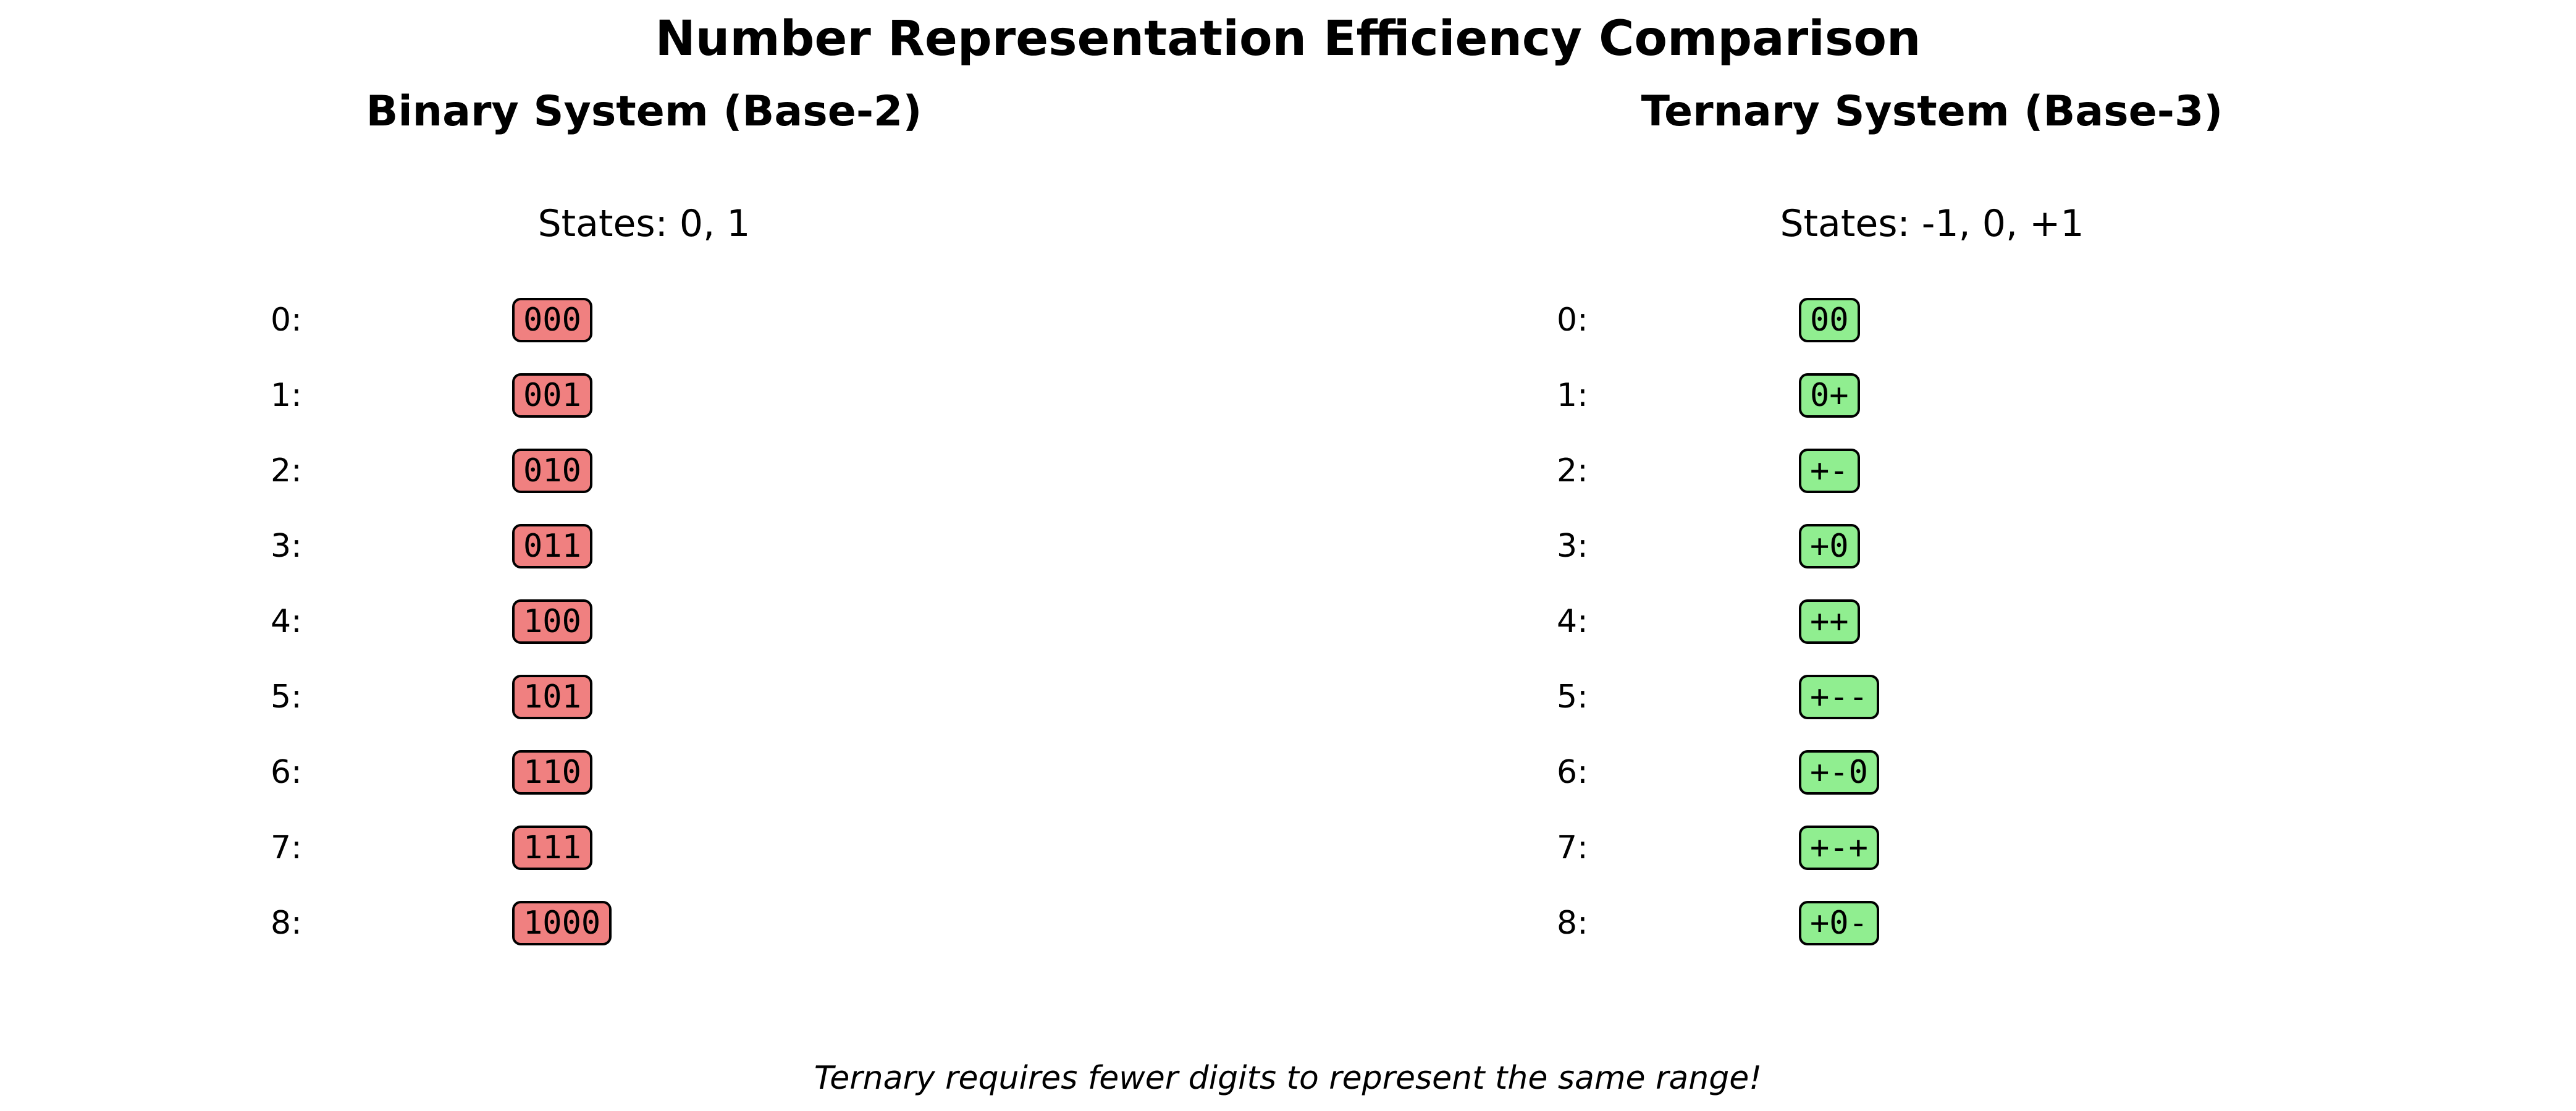 Image resolution: width=2576 pixels, height=1111 pixels. Describe the element at coordinates (552, 546) in the screenshot. I see `binary-code-box: 011` at that location.